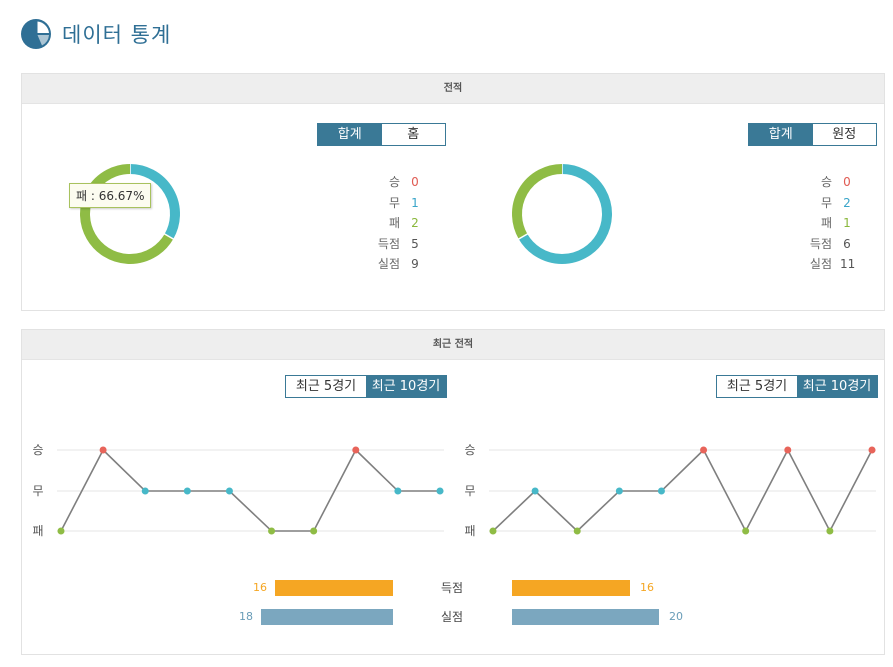 The image size is (893, 667). Describe the element at coordinates (757, 386) in the screenshot. I see `tab-right-recent-5: 최근 5경기` at that location.